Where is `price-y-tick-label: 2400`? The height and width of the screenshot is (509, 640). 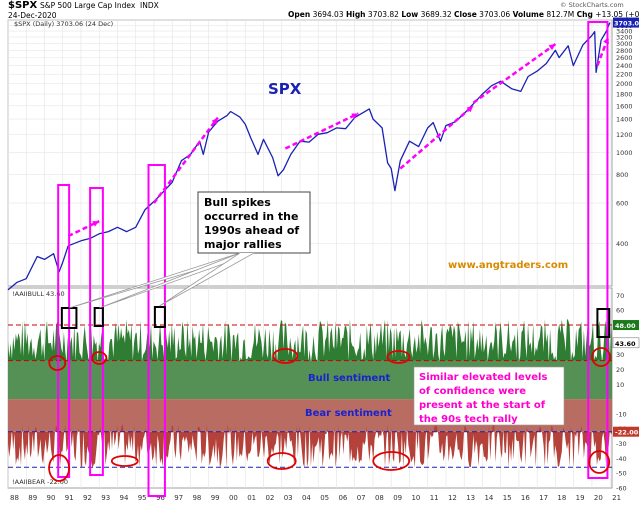 price-y-tick-label: 2400 is located at coordinates (624, 66).